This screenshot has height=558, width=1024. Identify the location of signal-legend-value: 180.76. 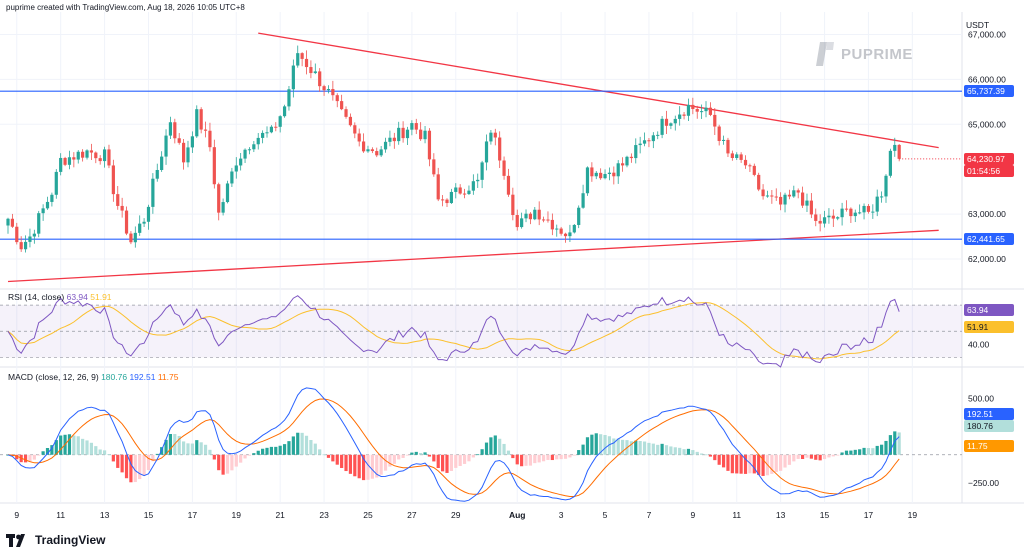
(114, 377).